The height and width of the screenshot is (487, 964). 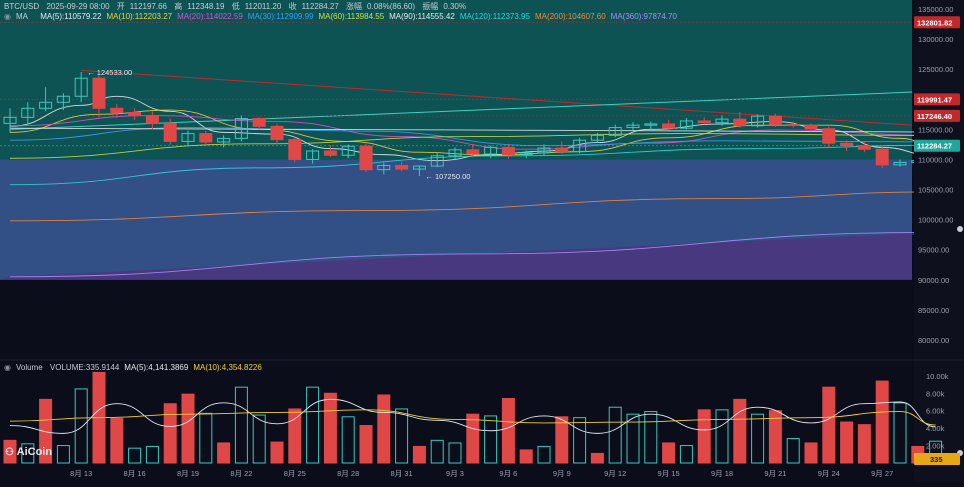 I want to click on price-tag-label: 112284.27, so click(x=934, y=146).